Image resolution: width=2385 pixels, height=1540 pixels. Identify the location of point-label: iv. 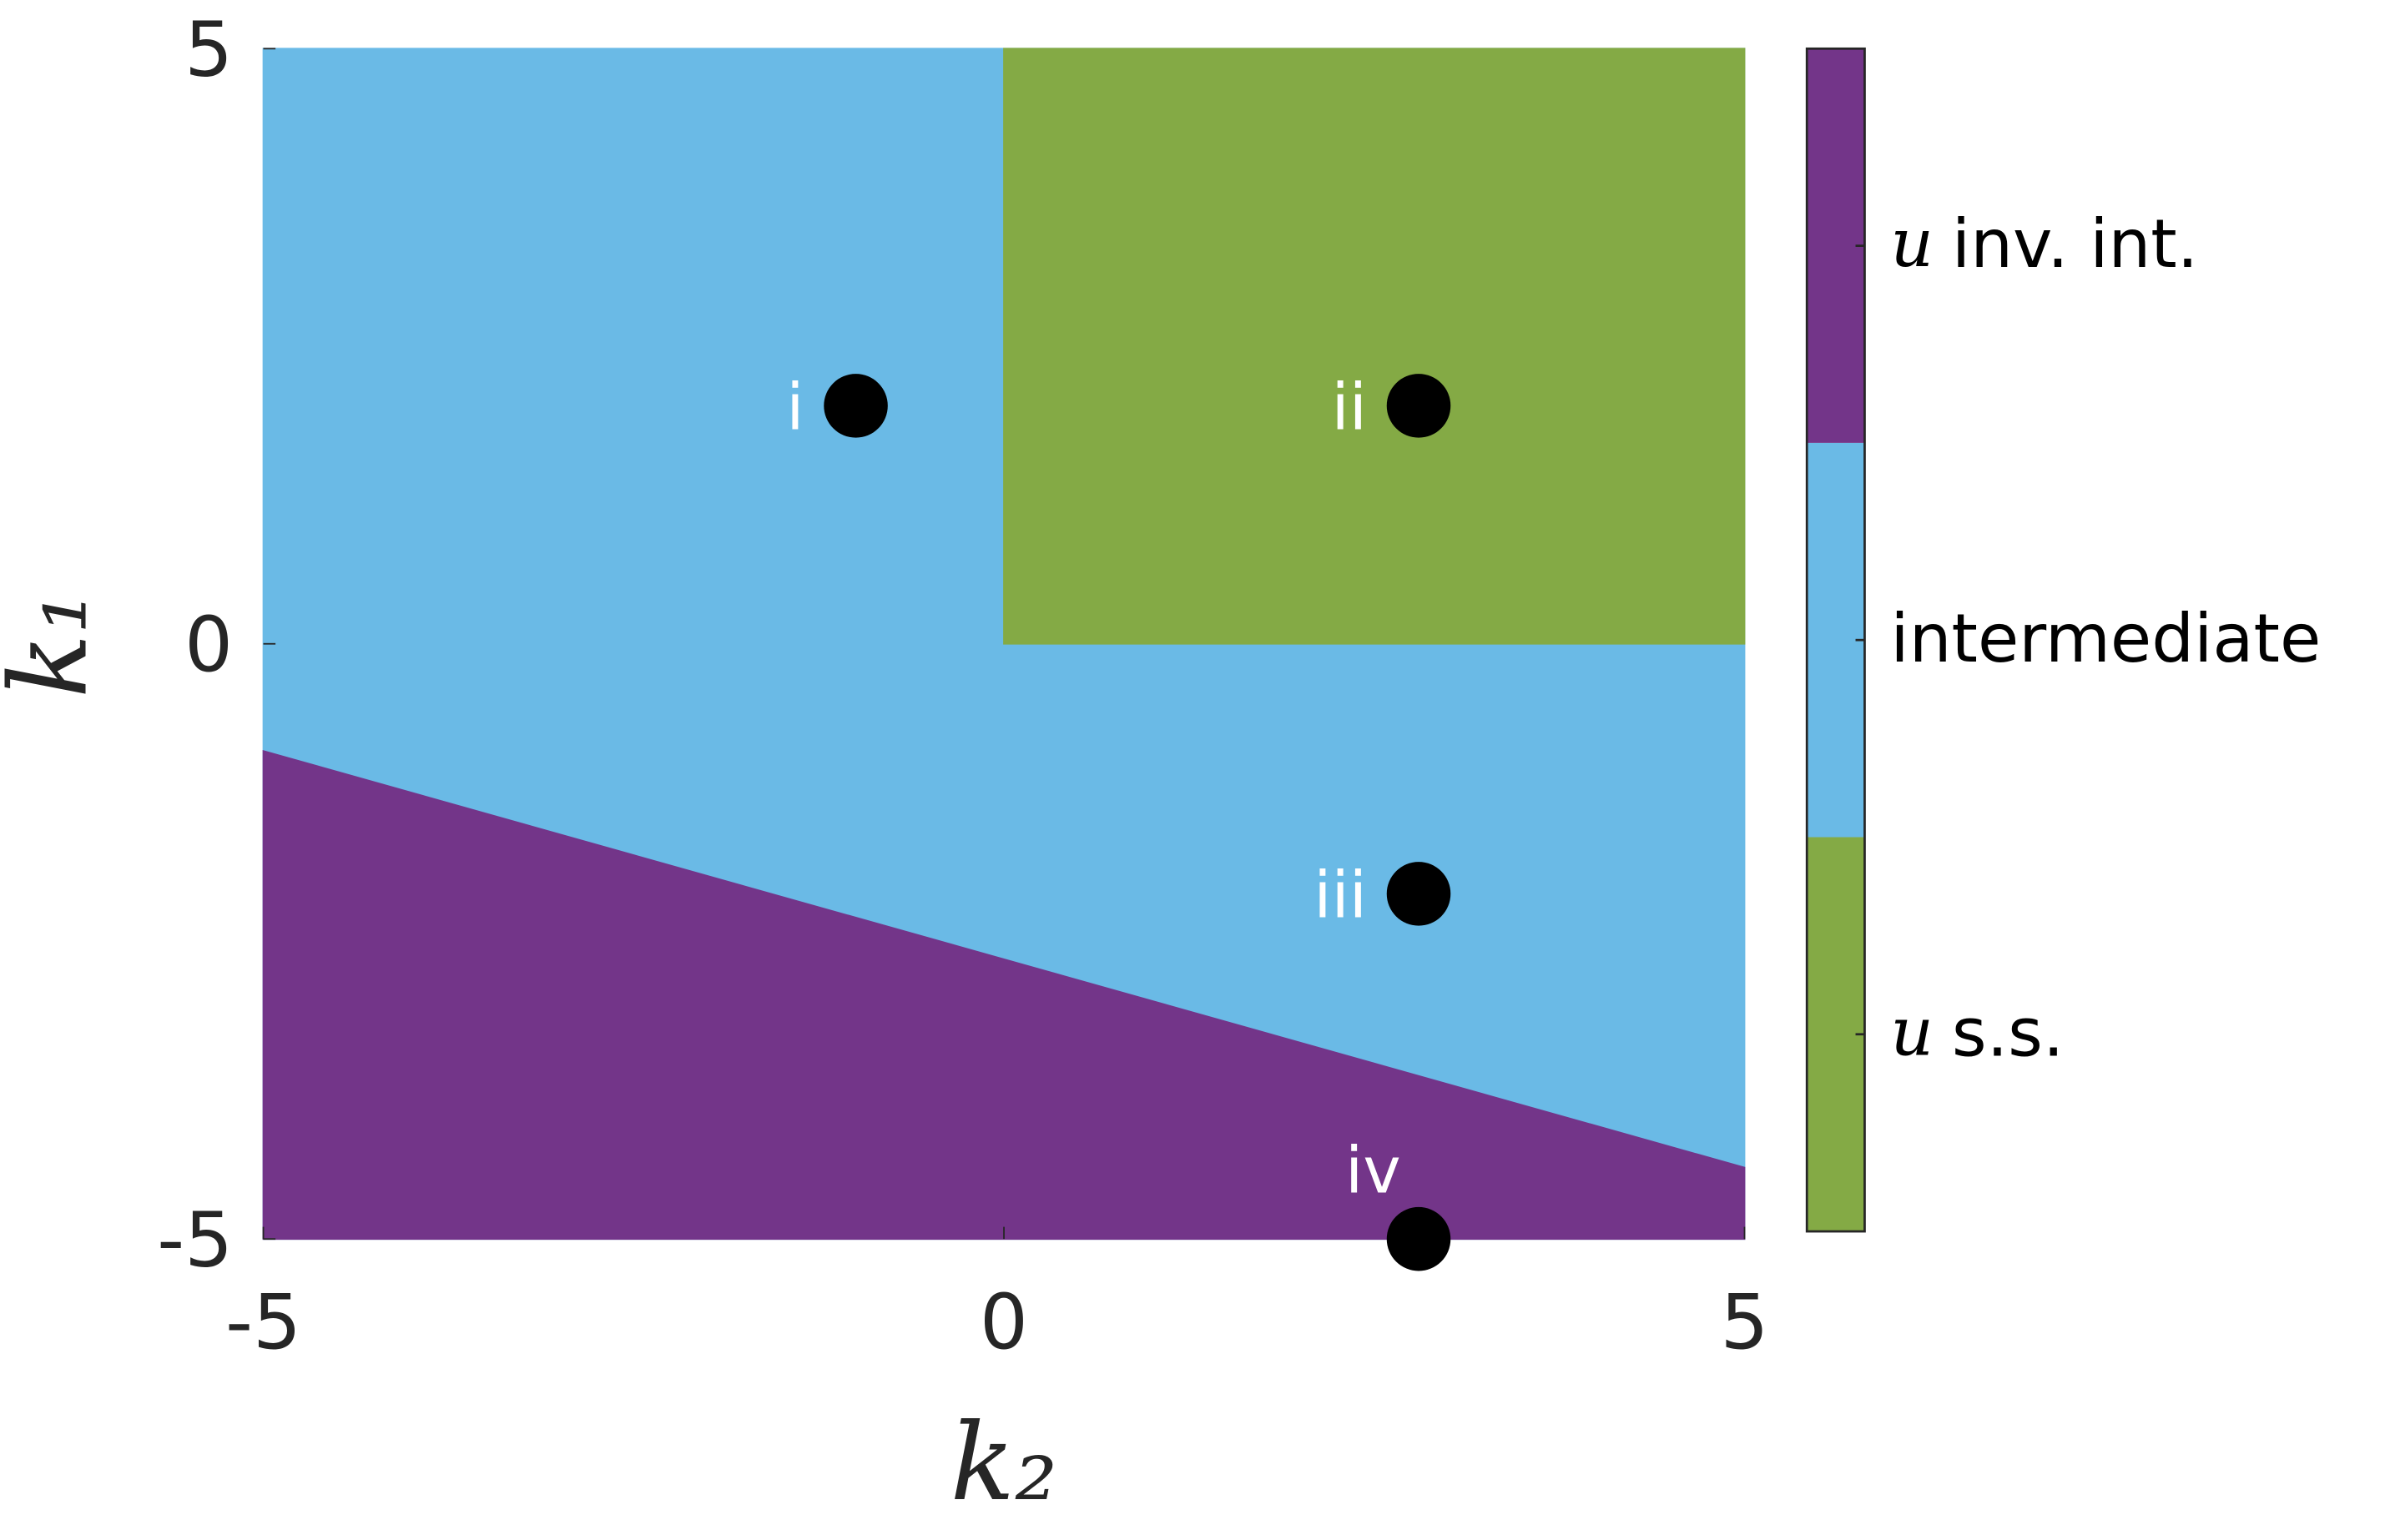
(1373, 1172).